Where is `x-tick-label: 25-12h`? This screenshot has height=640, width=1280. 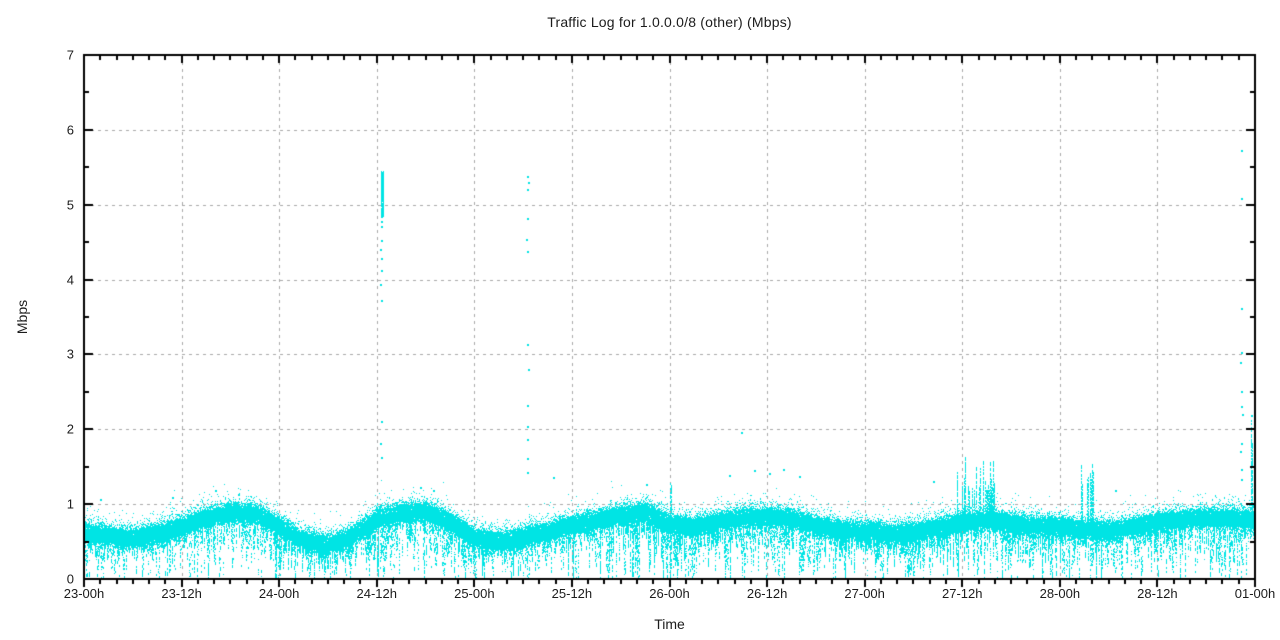
x-tick-label: 25-12h is located at coordinates (572, 593).